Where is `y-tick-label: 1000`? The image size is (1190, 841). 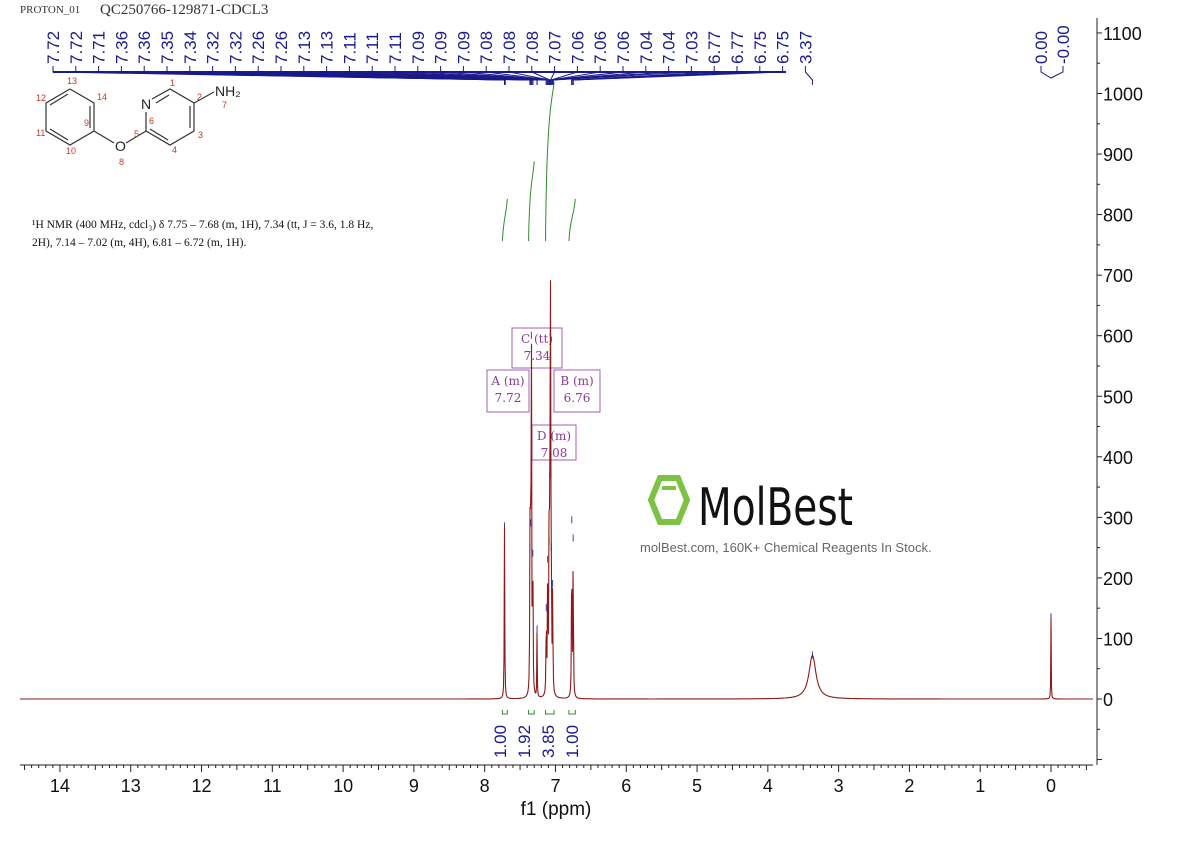 y-tick-label: 1000 is located at coordinates (1123, 95).